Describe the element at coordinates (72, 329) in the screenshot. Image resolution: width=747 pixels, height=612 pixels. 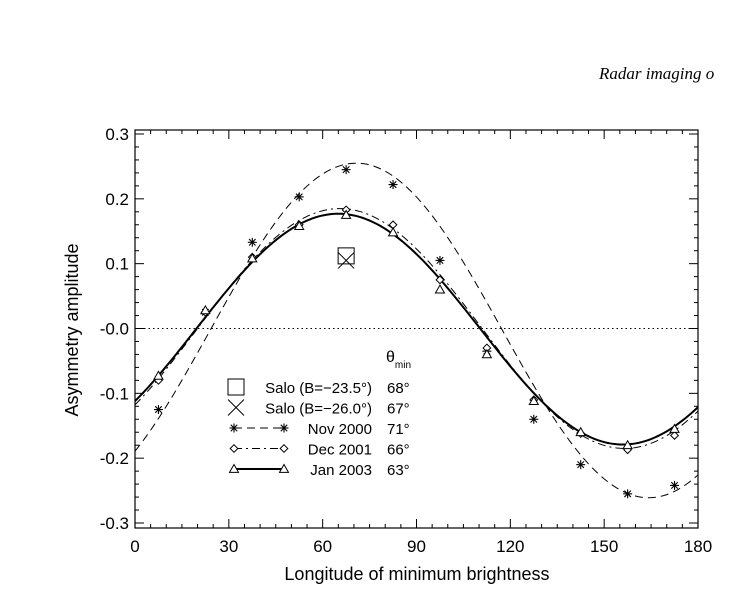
I see `y-axis-label: Asymmetry amplitude` at that location.